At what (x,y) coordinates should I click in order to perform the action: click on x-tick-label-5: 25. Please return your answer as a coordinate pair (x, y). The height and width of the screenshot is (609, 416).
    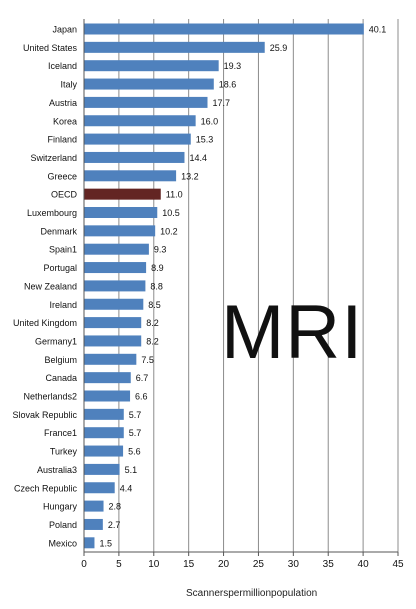
    Looking at the image, I should click on (259, 564).